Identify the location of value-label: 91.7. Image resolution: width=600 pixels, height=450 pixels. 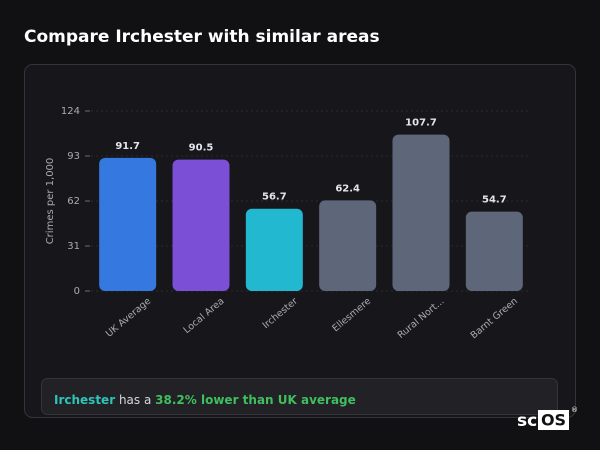
(127, 146).